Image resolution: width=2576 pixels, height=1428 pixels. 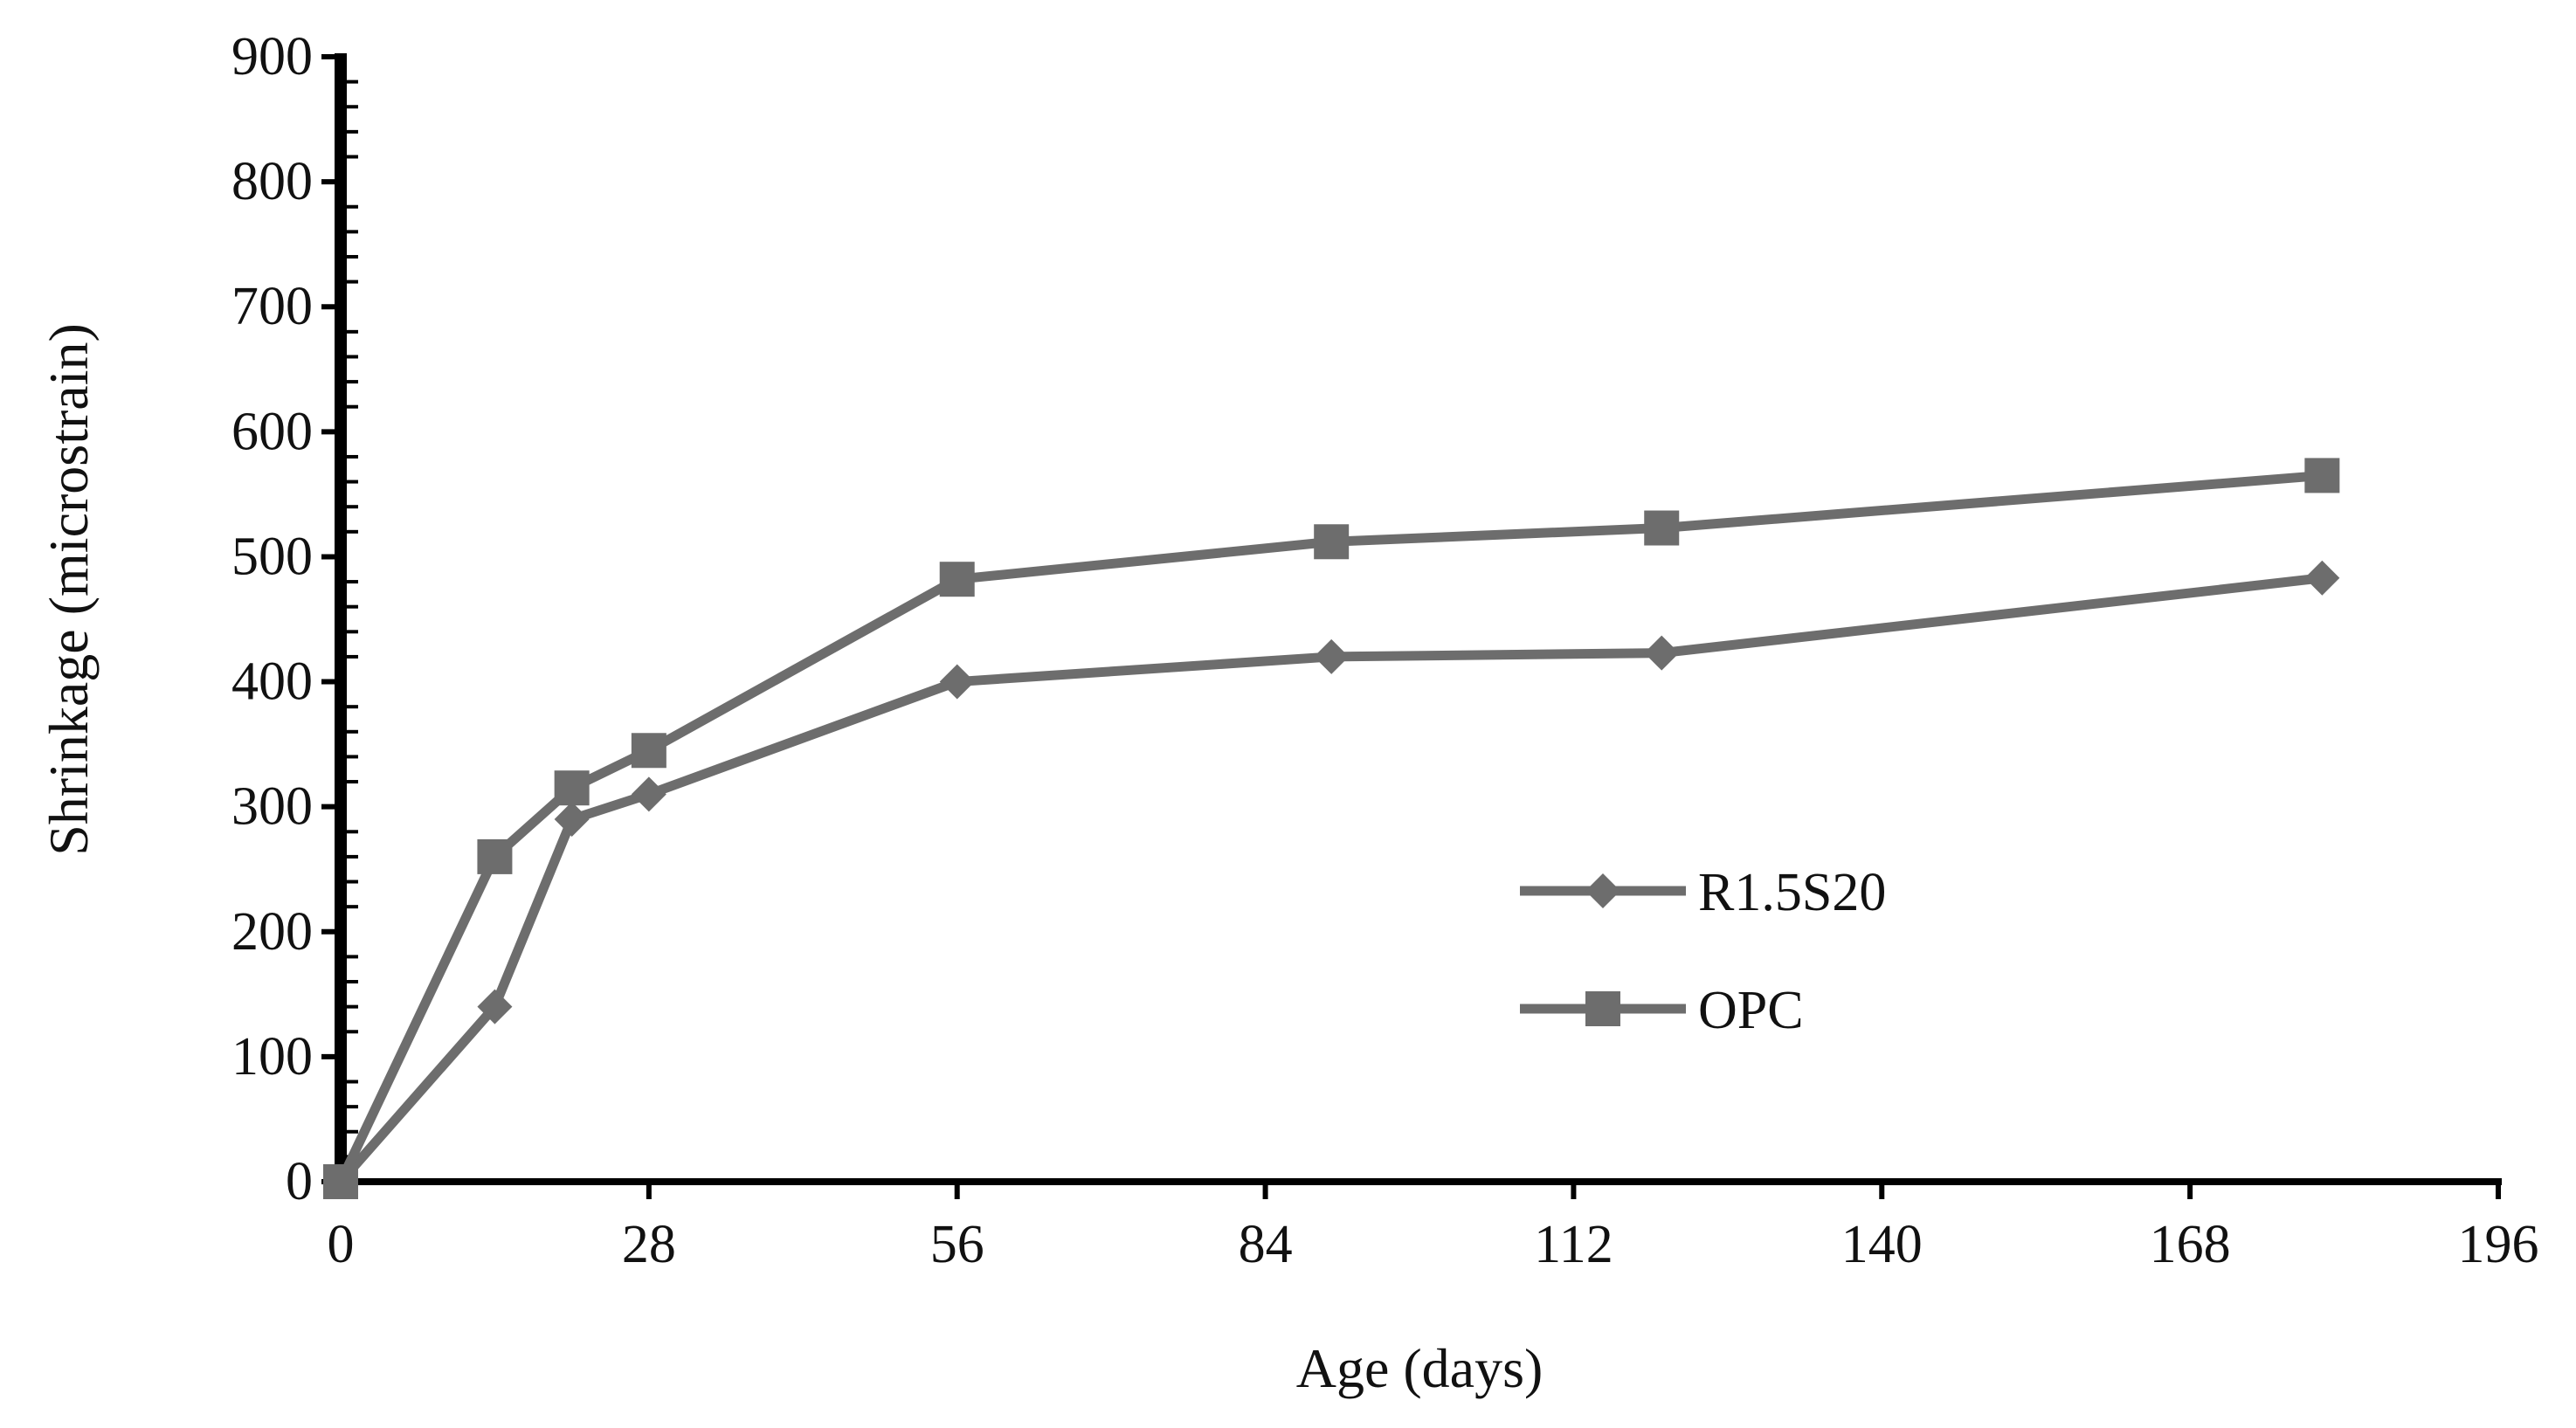 What do you see at coordinates (1792, 892) in the screenshot?
I see `legend-label-r1-5s20: R1.5S20` at bounding box center [1792, 892].